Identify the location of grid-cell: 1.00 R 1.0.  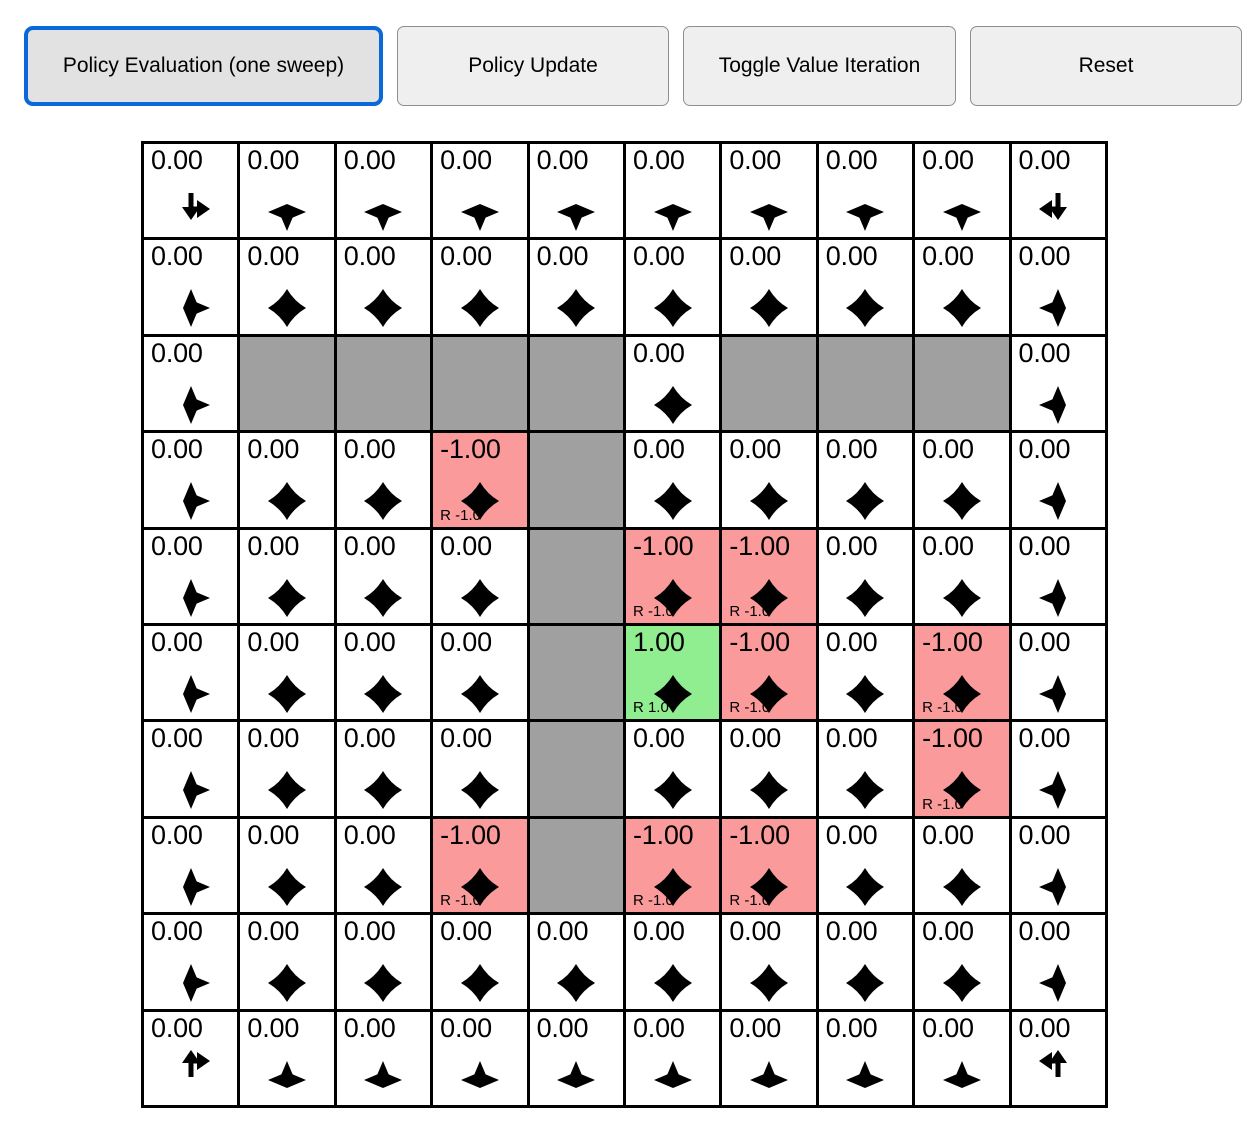
(674, 674).